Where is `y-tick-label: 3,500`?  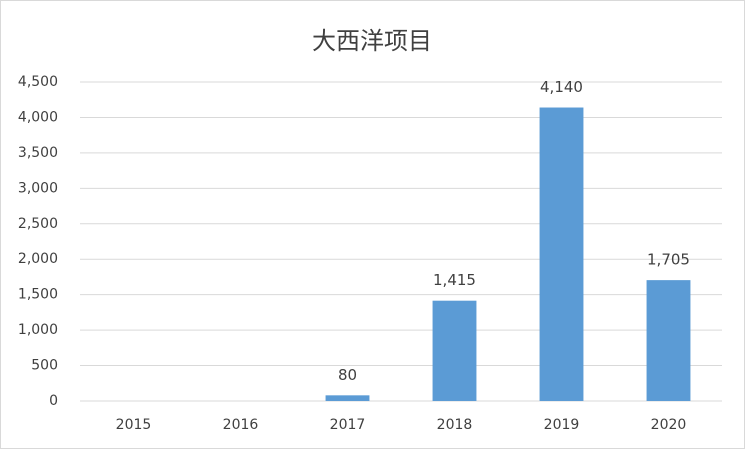
y-tick-label: 3,500 is located at coordinates (38, 153).